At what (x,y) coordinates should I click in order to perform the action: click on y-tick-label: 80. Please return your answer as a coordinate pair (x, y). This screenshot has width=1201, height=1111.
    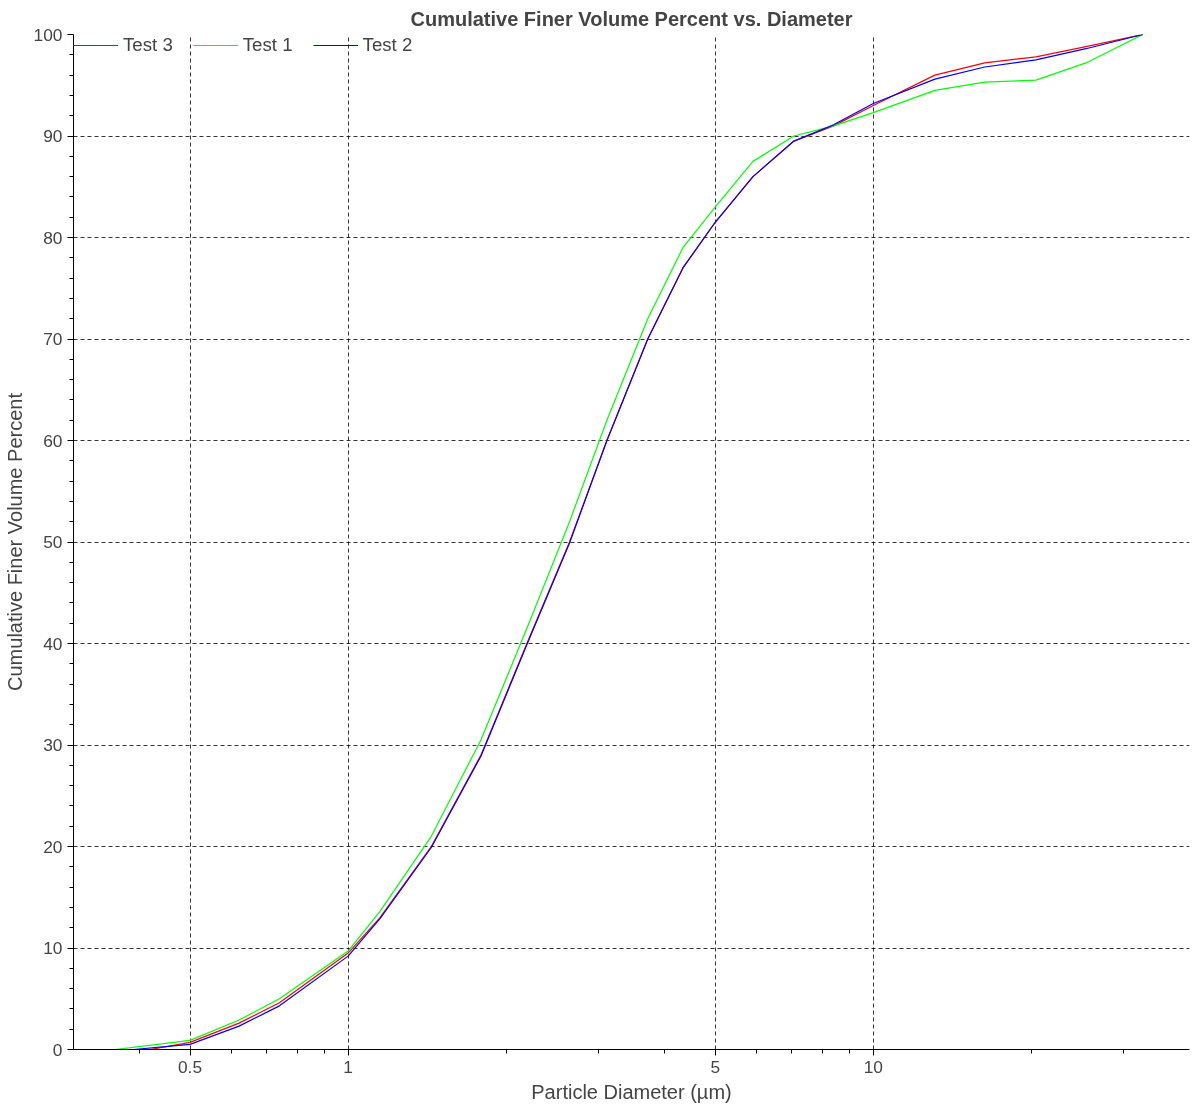
    Looking at the image, I should click on (53, 237).